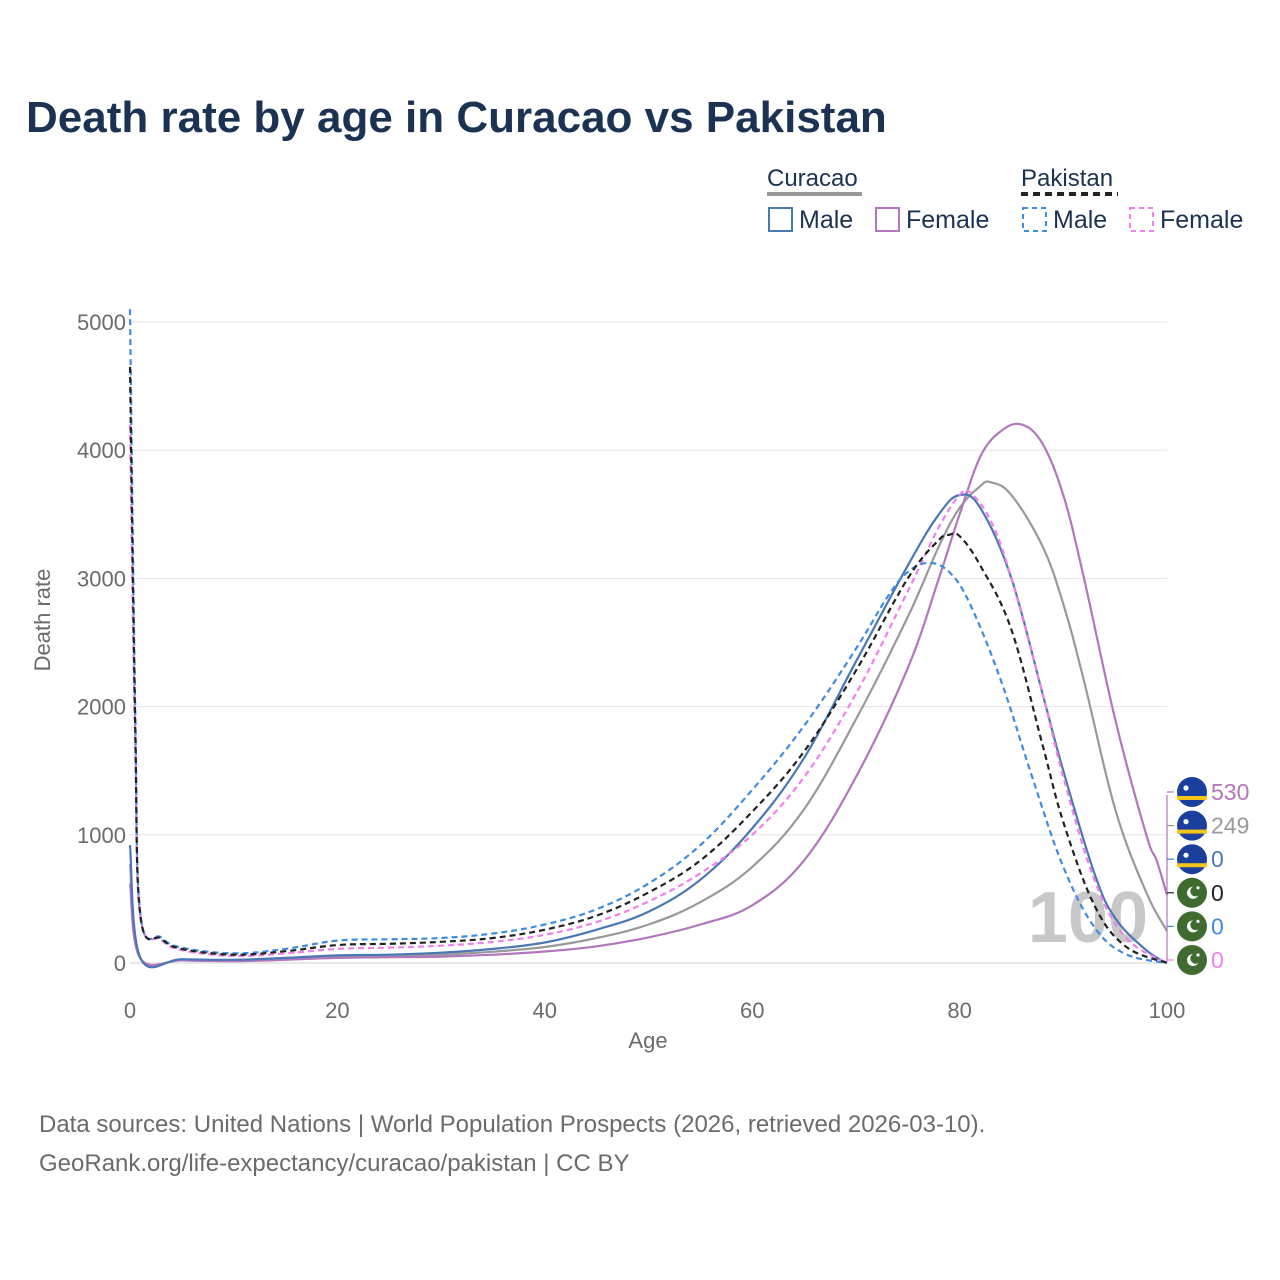 The height and width of the screenshot is (1280, 1280). Describe the element at coordinates (1207, 876) in the screenshot. I see `end-labels: 530 249 0 0 0 0` at that location.